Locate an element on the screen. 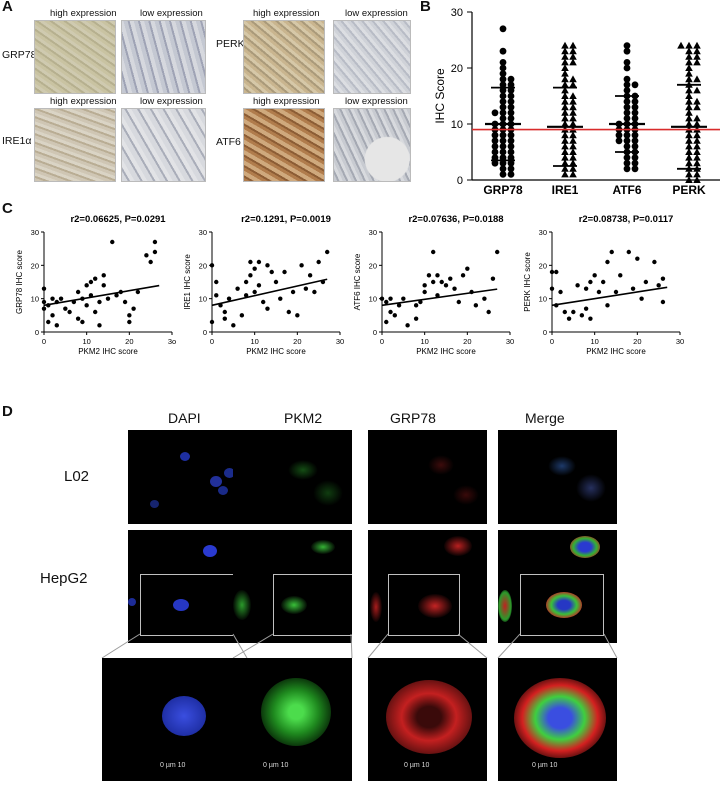  c-y-tick-label: 0 is located at coordinates (375, 332).